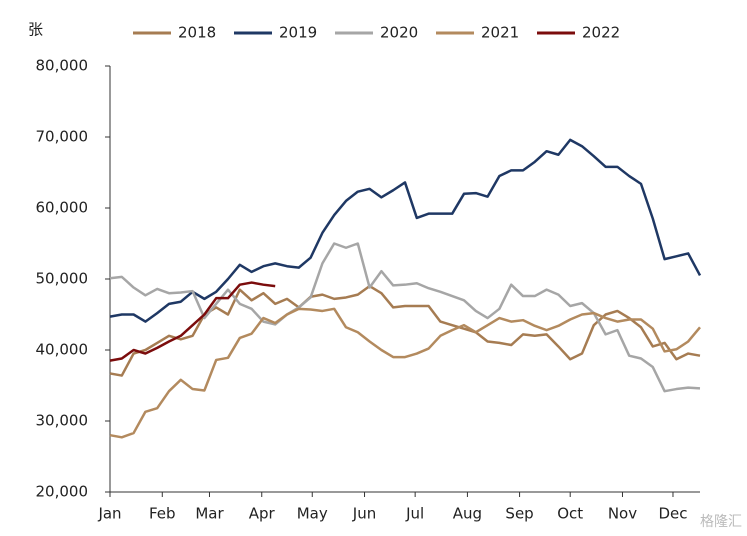 The height and width of the screenshot is (536, 747). I want to click on x-tick-label: Oct, so click(570, 514).